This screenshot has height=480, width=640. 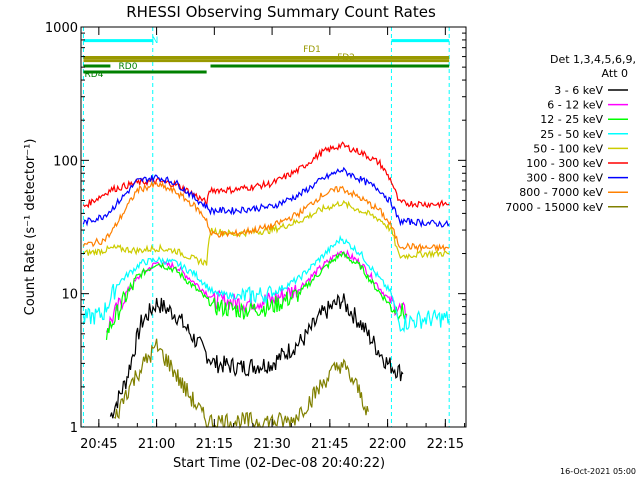 I want to click on legend-label-3: 25 - 50 keV, so click(x=571, y=134).